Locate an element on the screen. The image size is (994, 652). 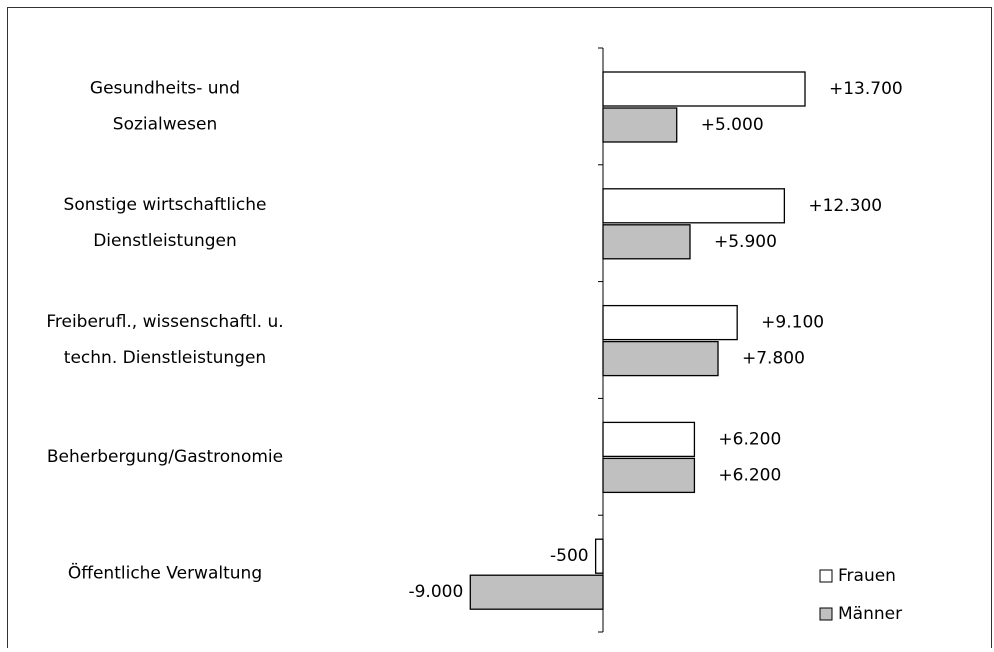
category-label: Sonstige wirtschaftliche is located at coordinates (165, 205).